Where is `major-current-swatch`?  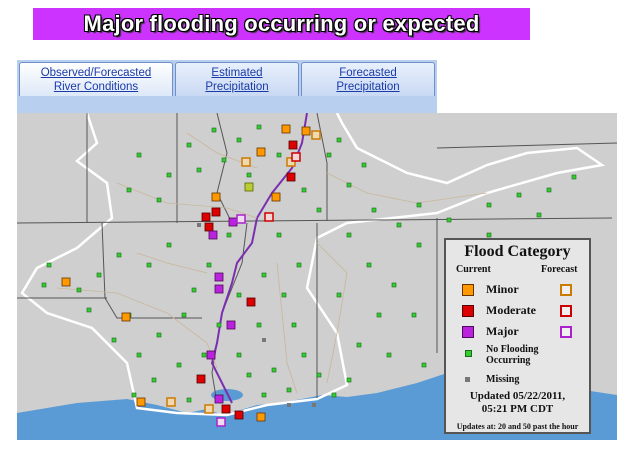
major-current-swatch is located at coordinates (468, 332).